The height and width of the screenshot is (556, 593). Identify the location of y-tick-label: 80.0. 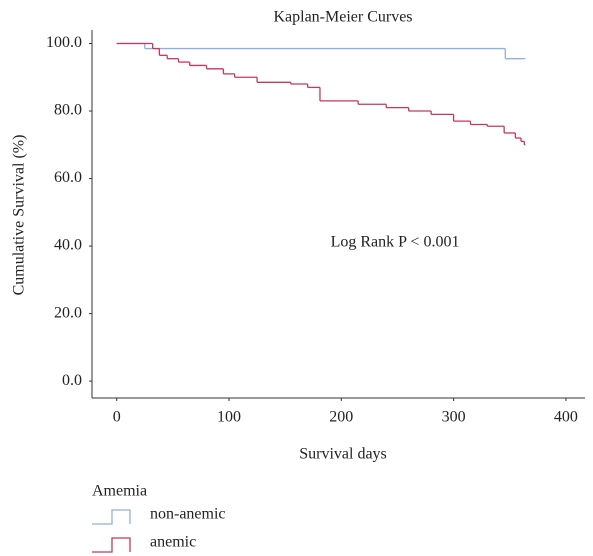
(68, 110).